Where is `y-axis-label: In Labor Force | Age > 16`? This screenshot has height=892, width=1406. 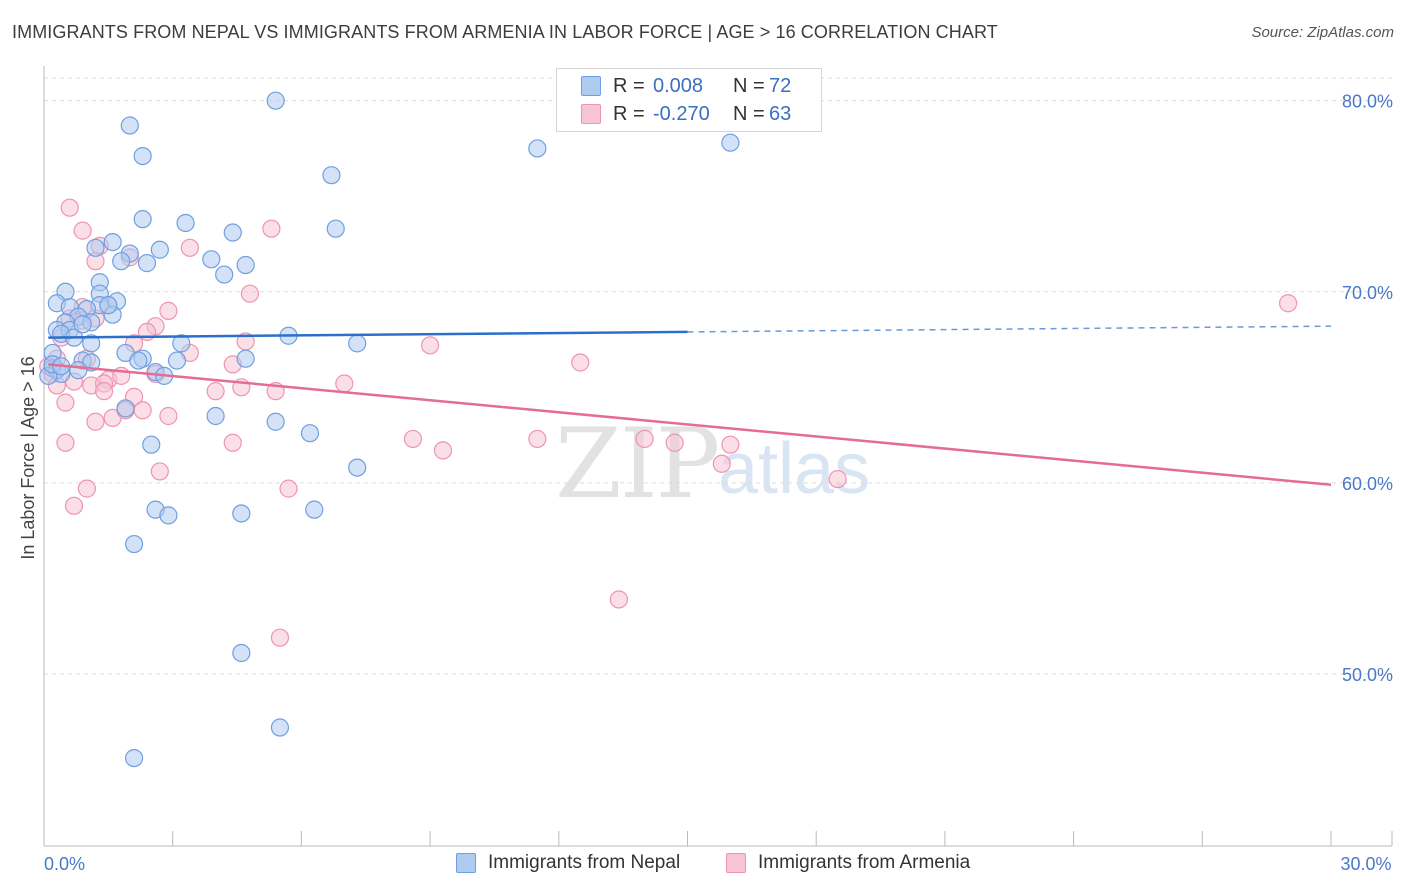
y-axis-label: In Labor Force | Age > 16 is located at coordinates (28, 457).